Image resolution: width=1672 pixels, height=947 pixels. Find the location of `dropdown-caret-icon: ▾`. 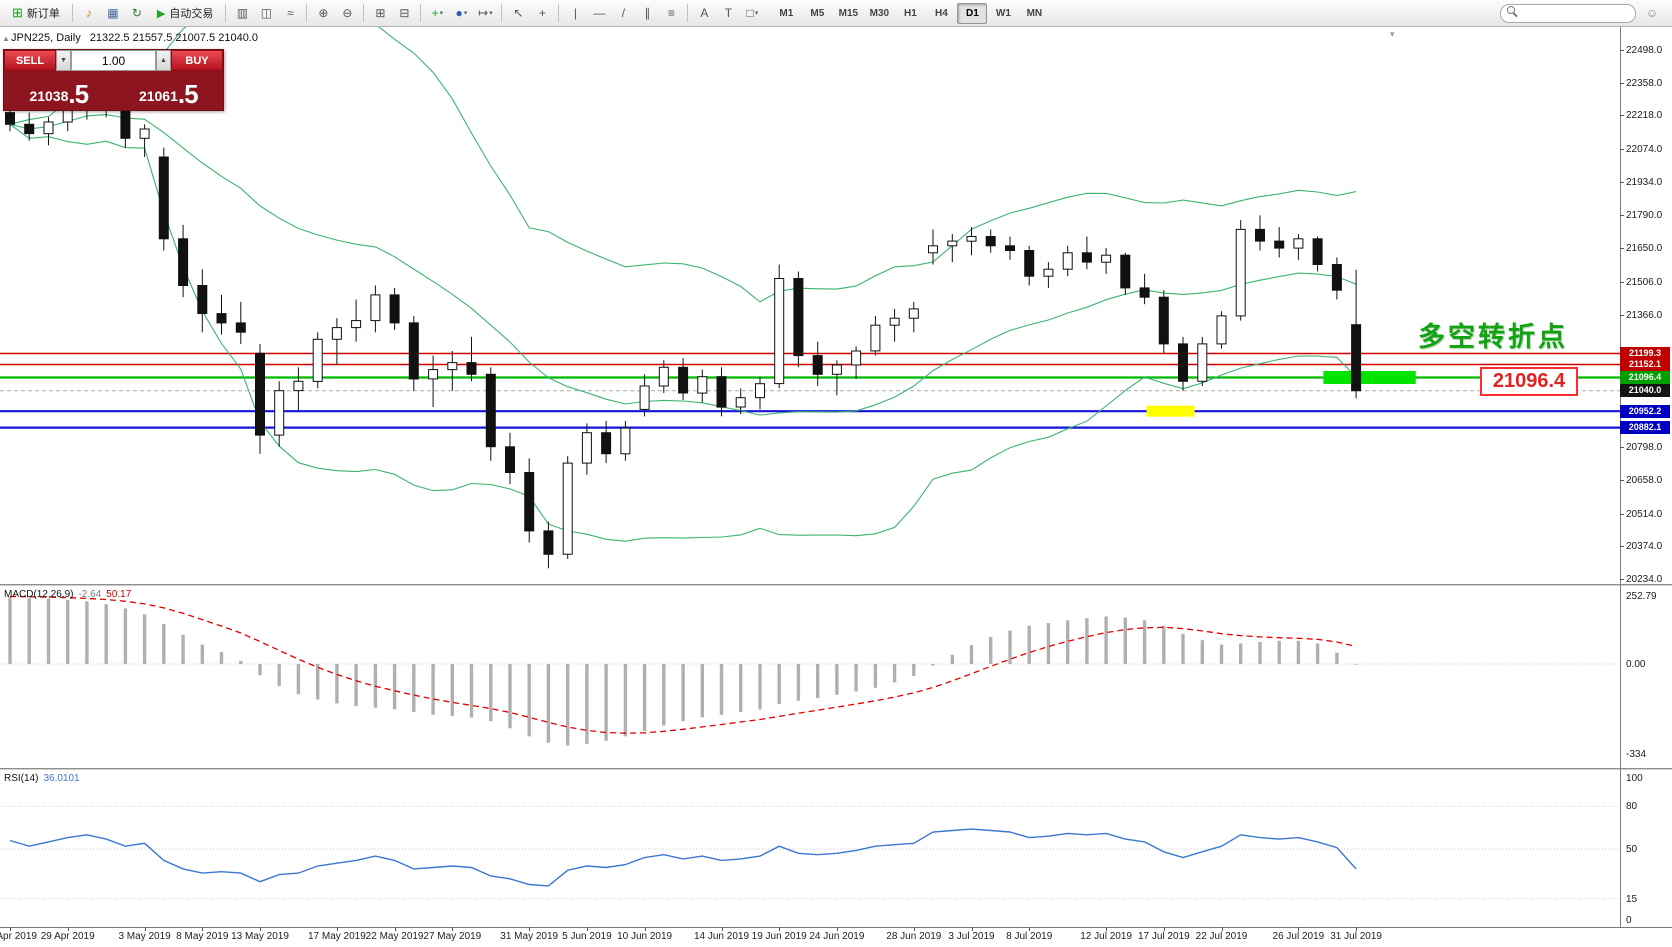

dropdown-caret-icon: ▾ is located at coordinates (441, 13).